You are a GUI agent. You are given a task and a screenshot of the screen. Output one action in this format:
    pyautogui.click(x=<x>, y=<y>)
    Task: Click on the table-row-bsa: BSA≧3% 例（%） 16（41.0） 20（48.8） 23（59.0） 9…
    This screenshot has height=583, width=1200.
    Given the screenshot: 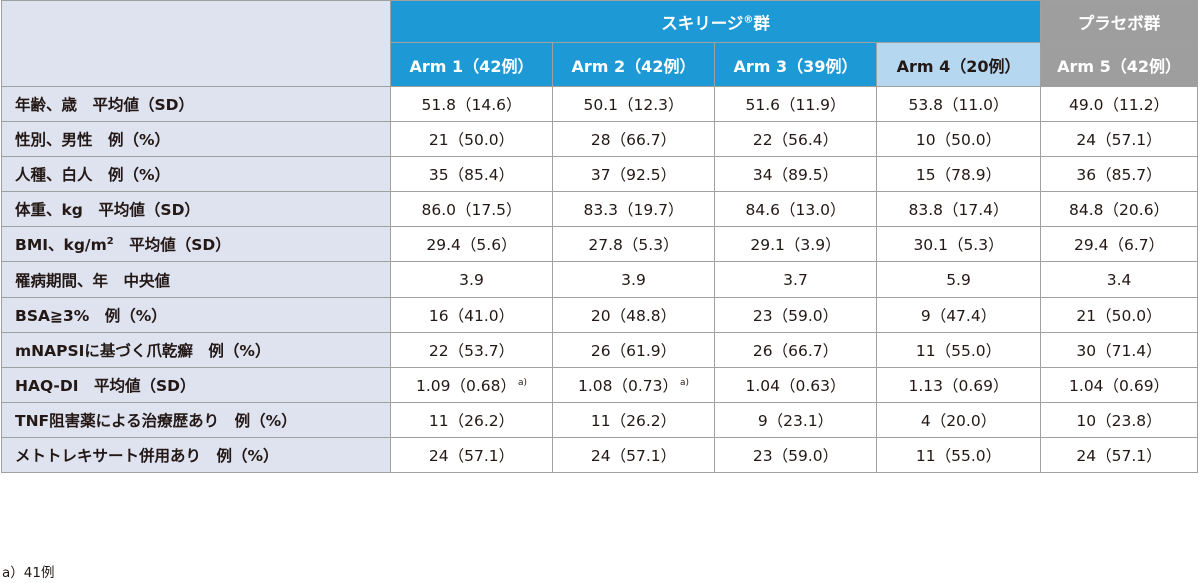 What is the action you would take?
    pyautogui.click(x=600, y=314)
    